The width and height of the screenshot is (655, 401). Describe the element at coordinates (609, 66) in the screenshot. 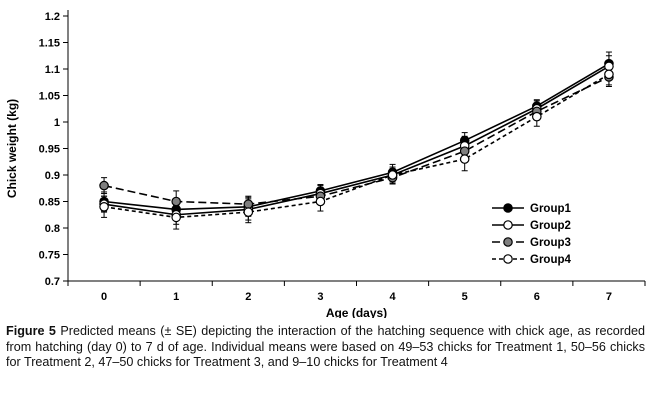

I see `marker-group2` at that location.